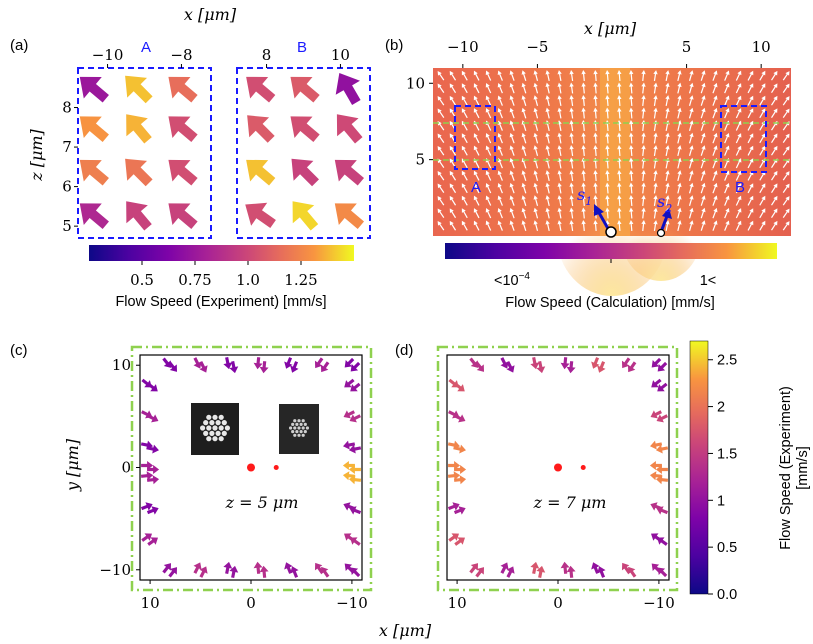 Image resolution: width=813 pixels, height=644 pixels. Describe the element at coordinates (708, 281) in the screenshot. I see `colorbar-b-high-label: 1<` at that location.